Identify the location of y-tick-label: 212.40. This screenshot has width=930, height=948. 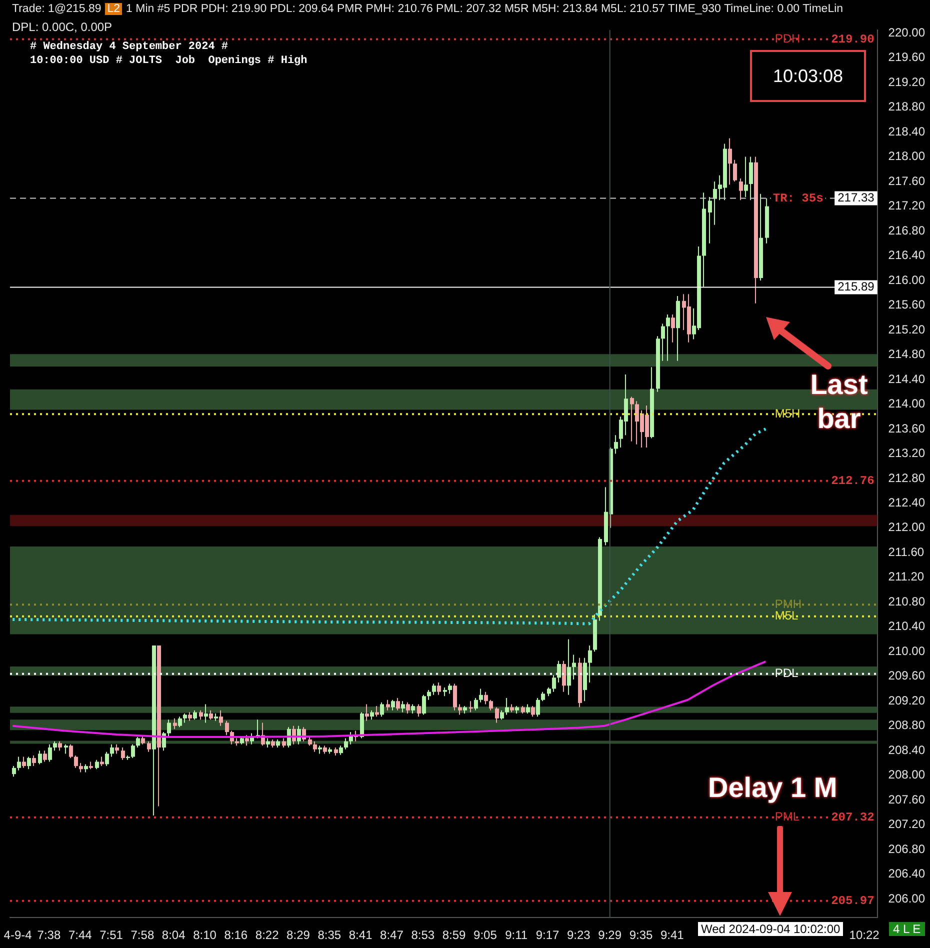
(907, 502).